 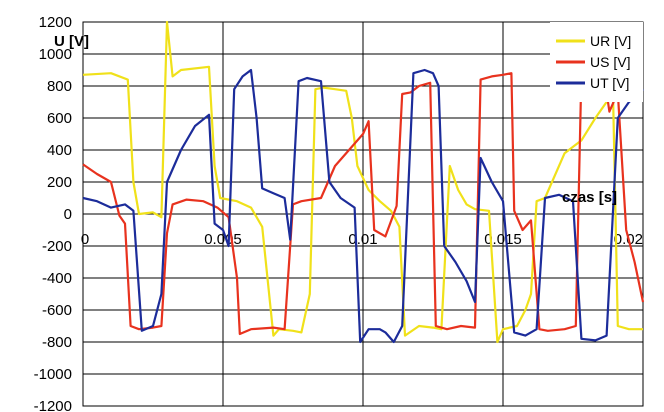 What do you see at coordinates (53, 405) in the screenshot?
I see `y-tick-label: -1200` at bounding box center [53, 405].